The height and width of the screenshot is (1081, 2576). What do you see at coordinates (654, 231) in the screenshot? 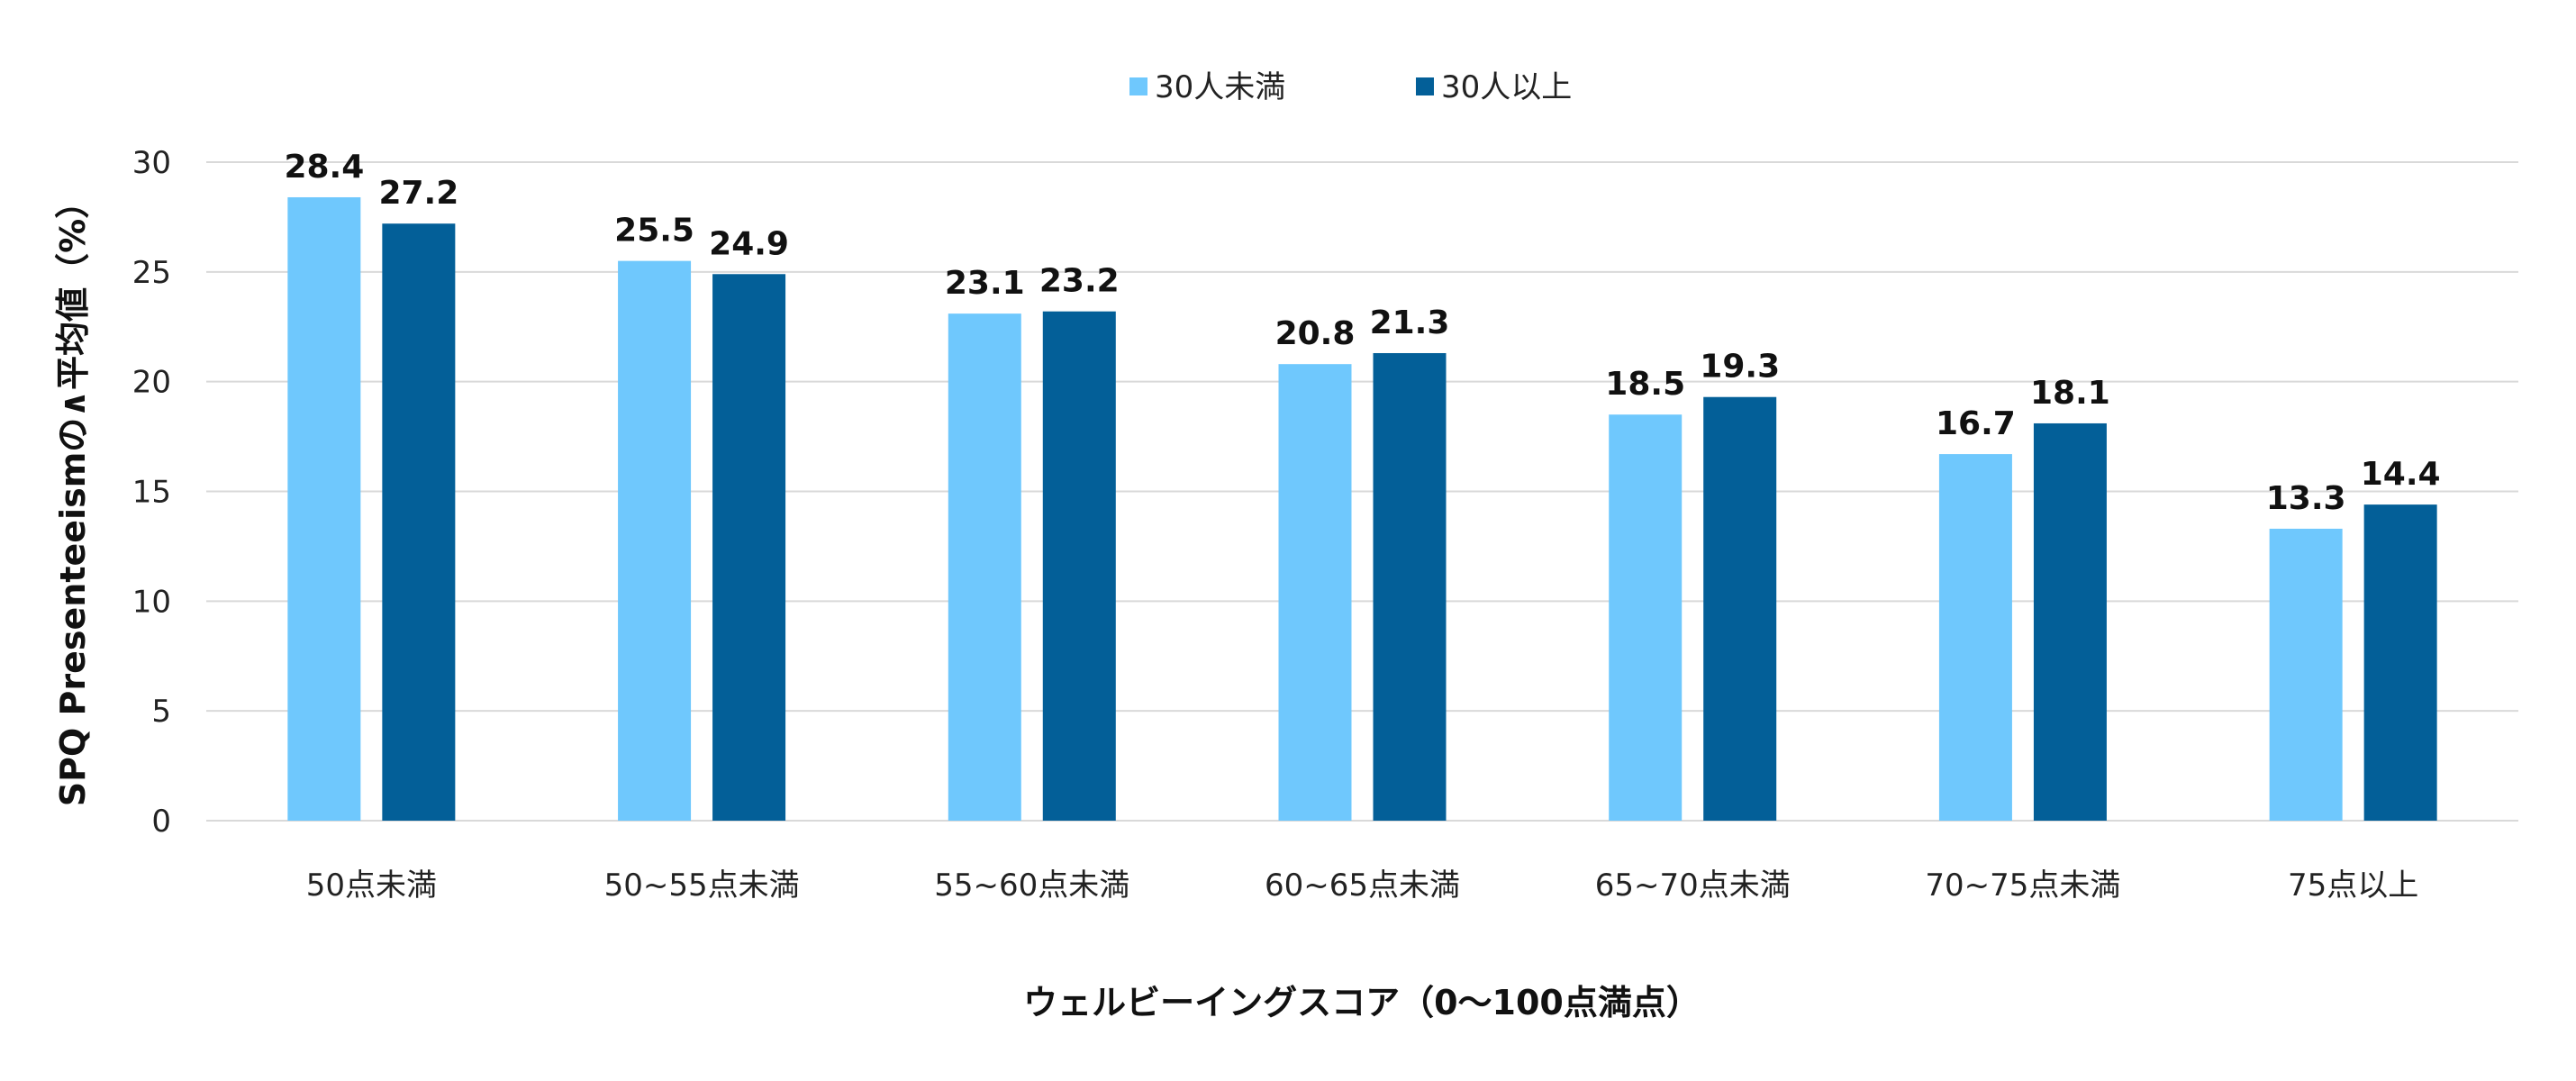
I see `data-label: 25.5` at bounding box center [654, 231].